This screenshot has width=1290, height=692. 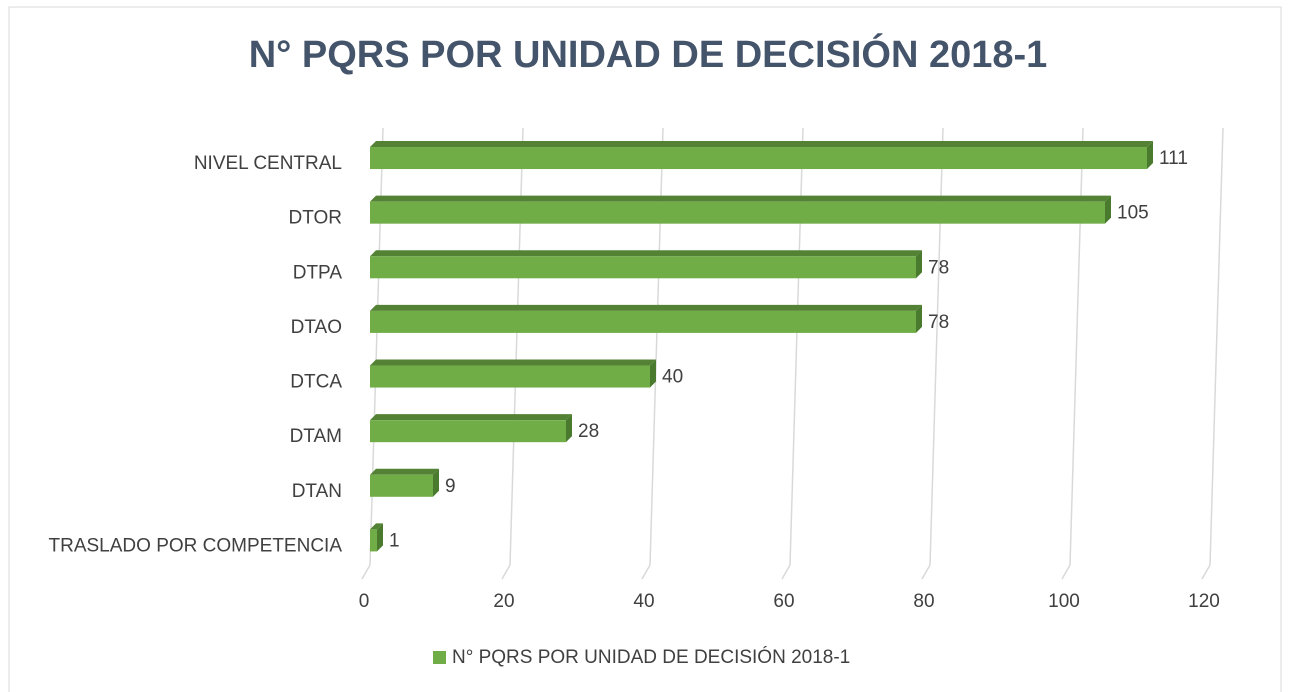 I want to click on x-tick-label: 100, so click(x=1064, y=601).